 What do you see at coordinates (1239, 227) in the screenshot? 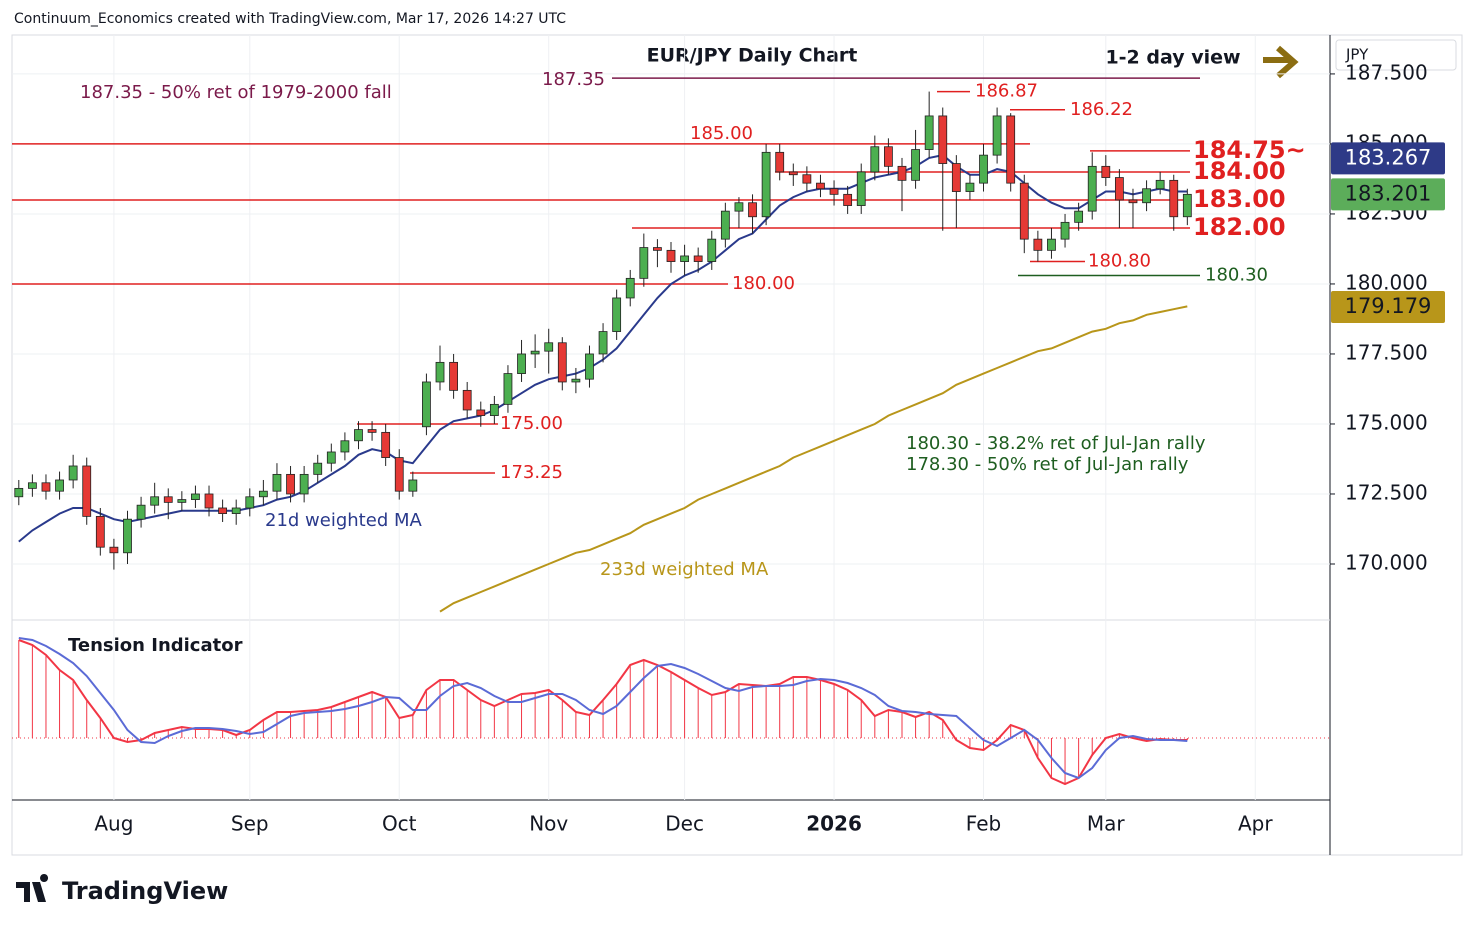
I see `level-label: 182.00` at bounding box center [1239, 227].